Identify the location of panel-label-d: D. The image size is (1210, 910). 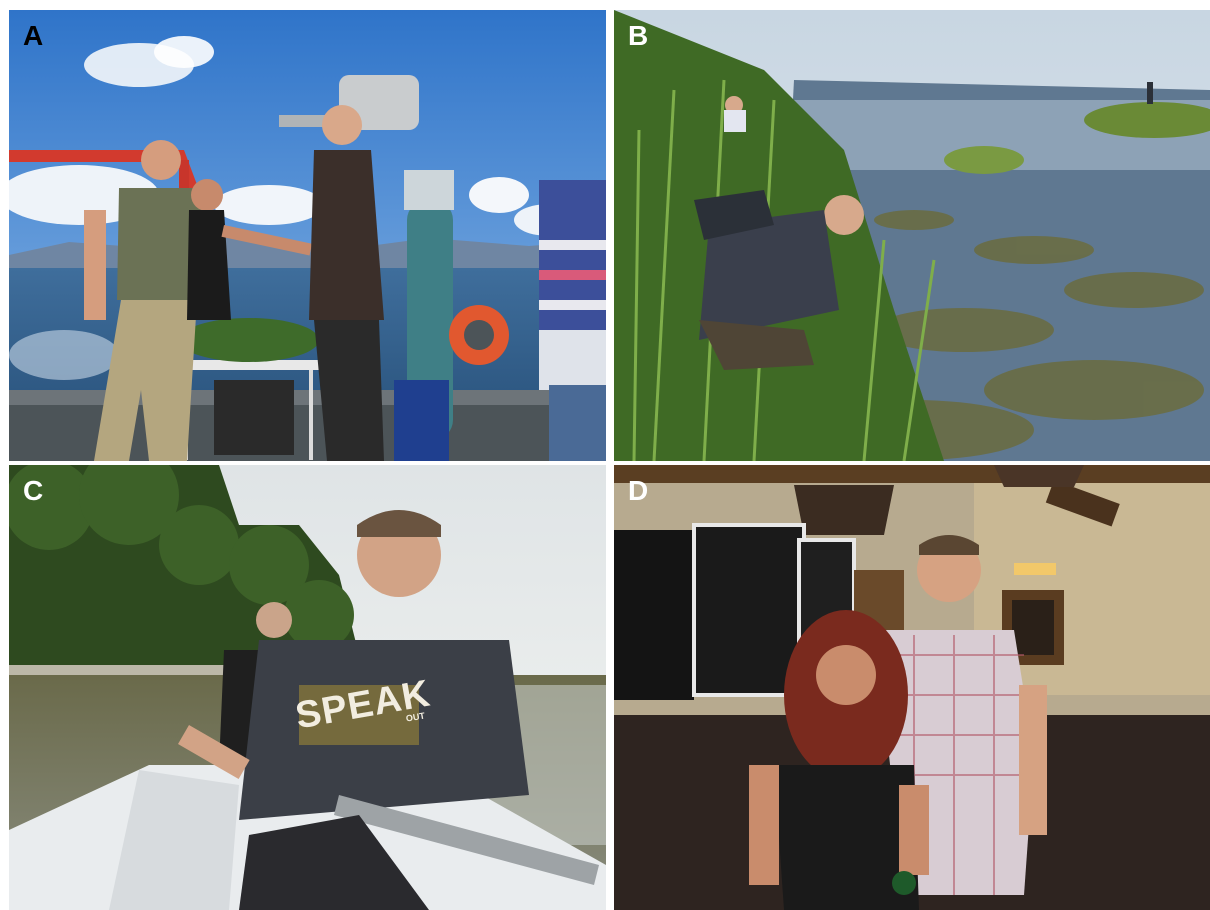
(638, 490).